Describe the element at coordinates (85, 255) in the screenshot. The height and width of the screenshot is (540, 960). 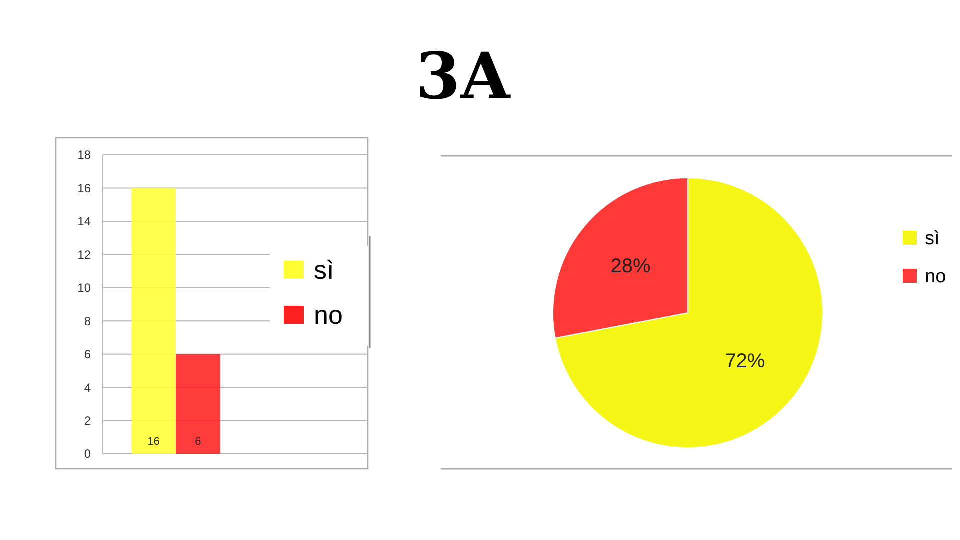
I see `y-tick-label: 12` at that location.